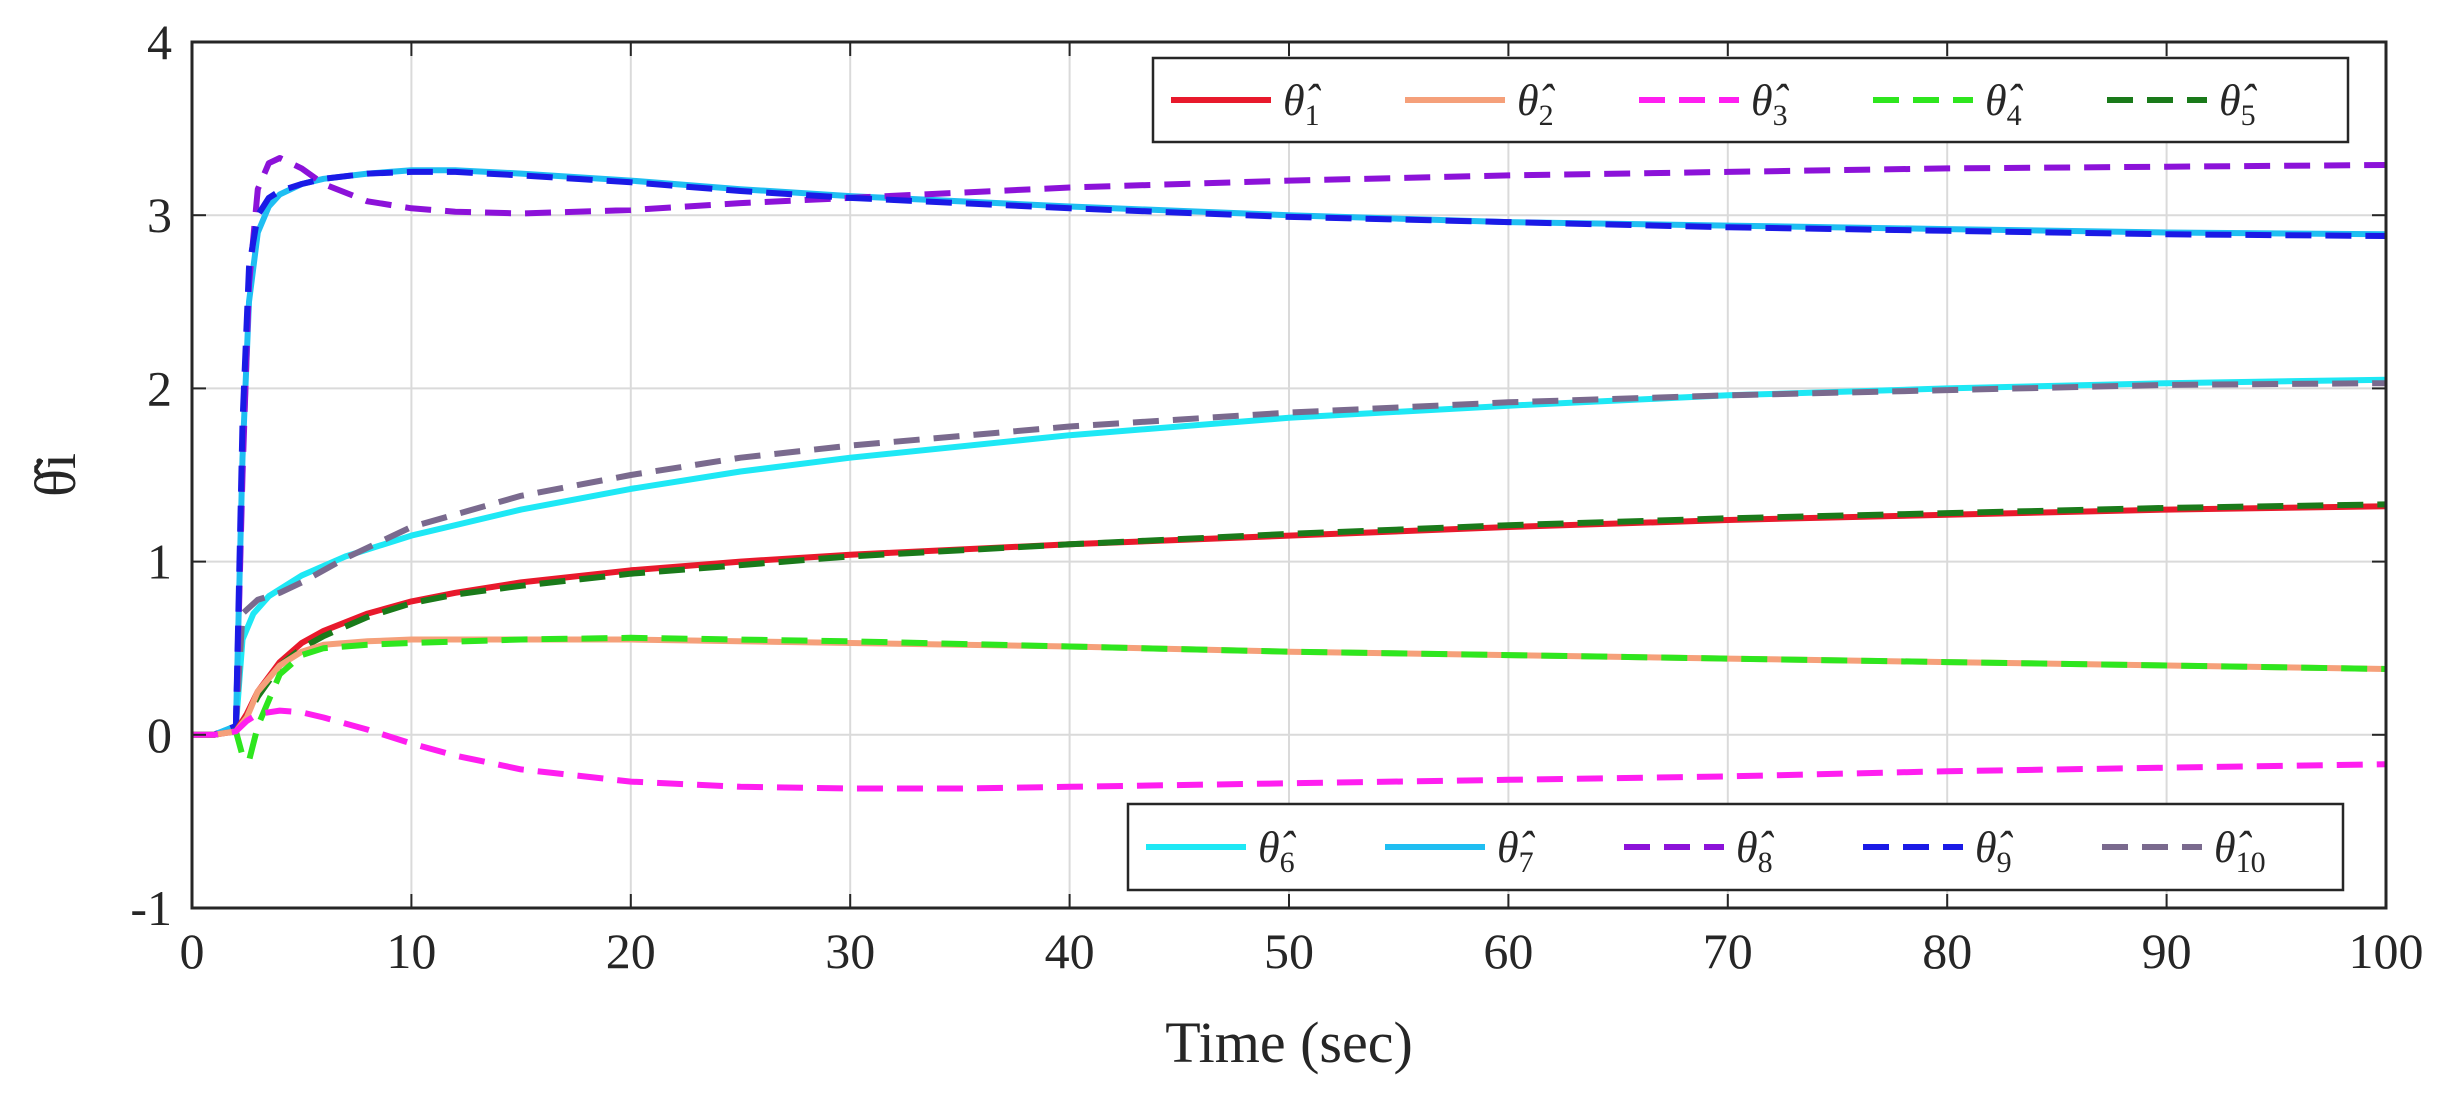  Describe the element at coordinates (1728, 951) in the screenshot. I see `x-tick-label: 70` at that location.